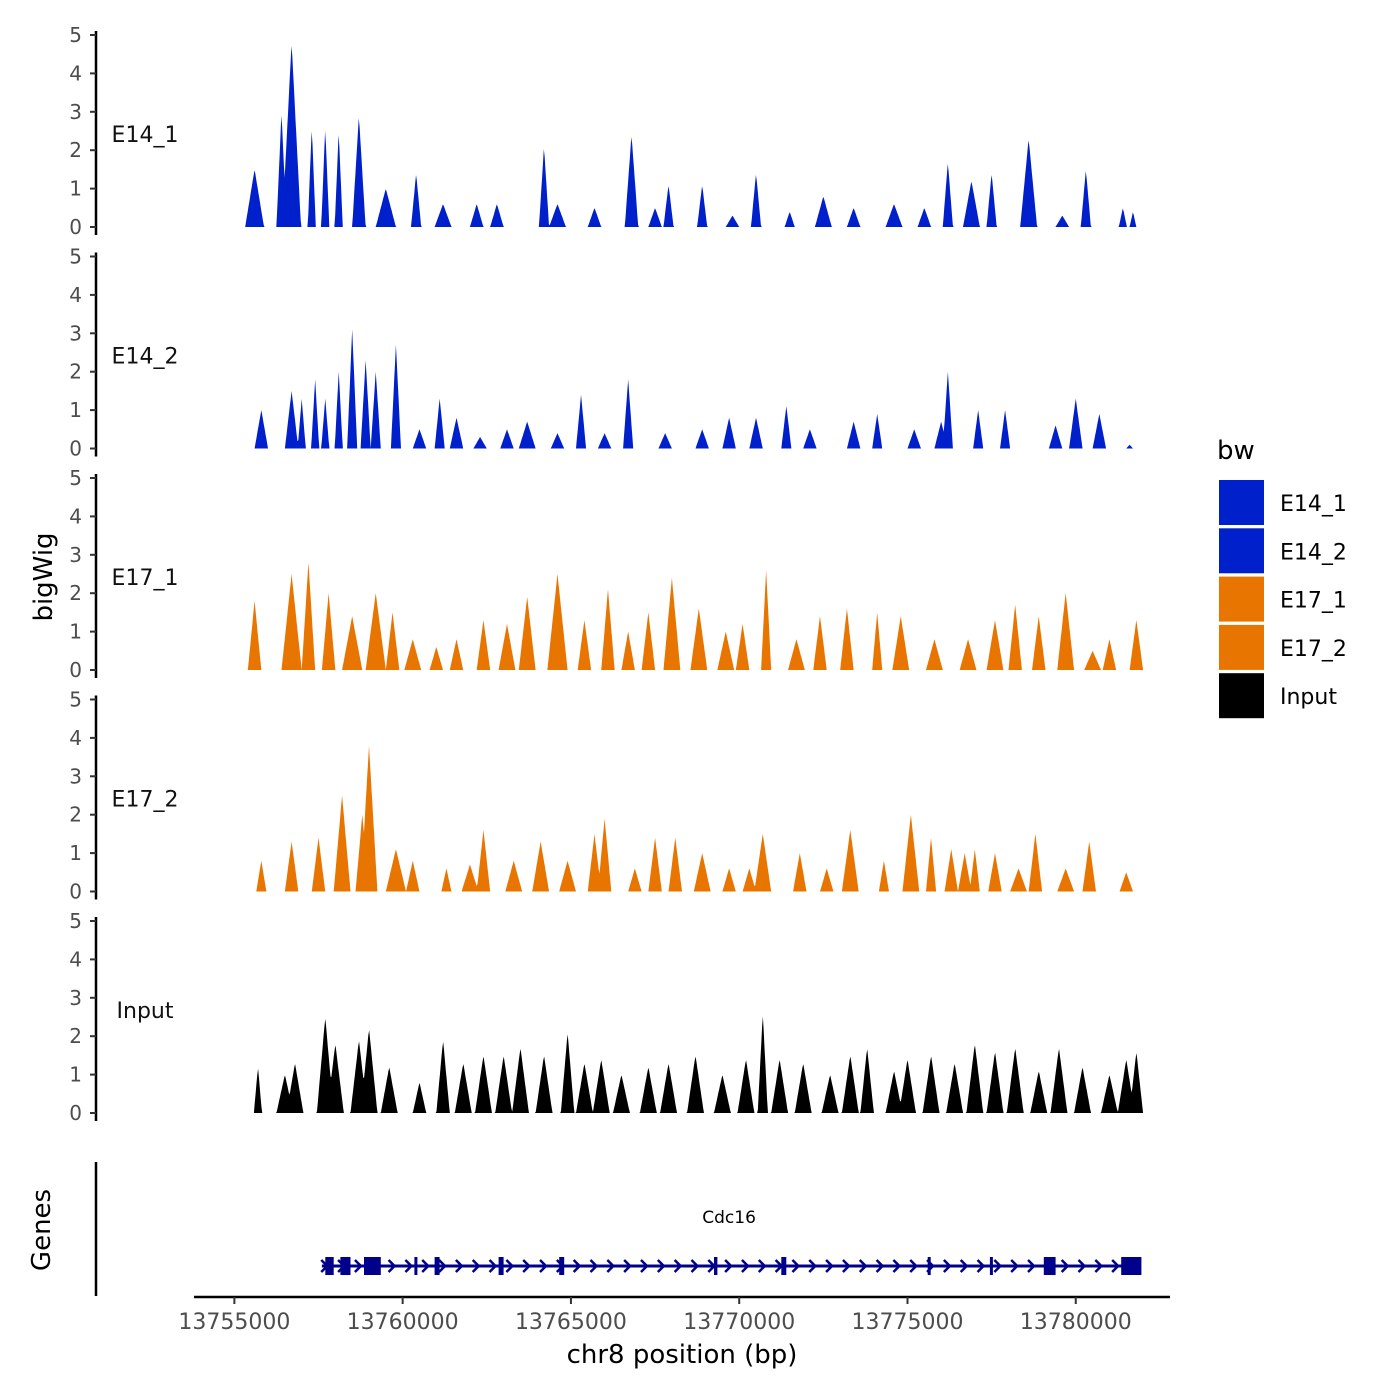  Describe the element at coordinates (1313, 649) in the screenshot. I see `legend-label: E17_2` at that location.